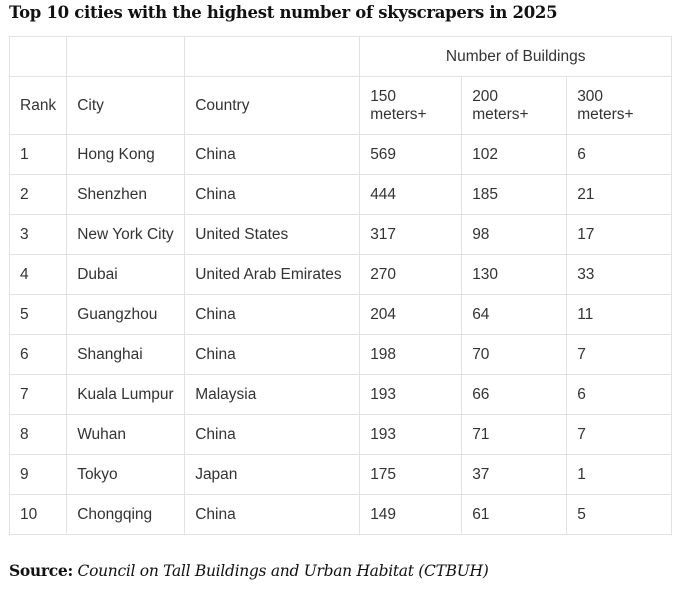 This screenshot has width=700, height=592. I want to click on count-300m-cell: 33, so click(619, 274).